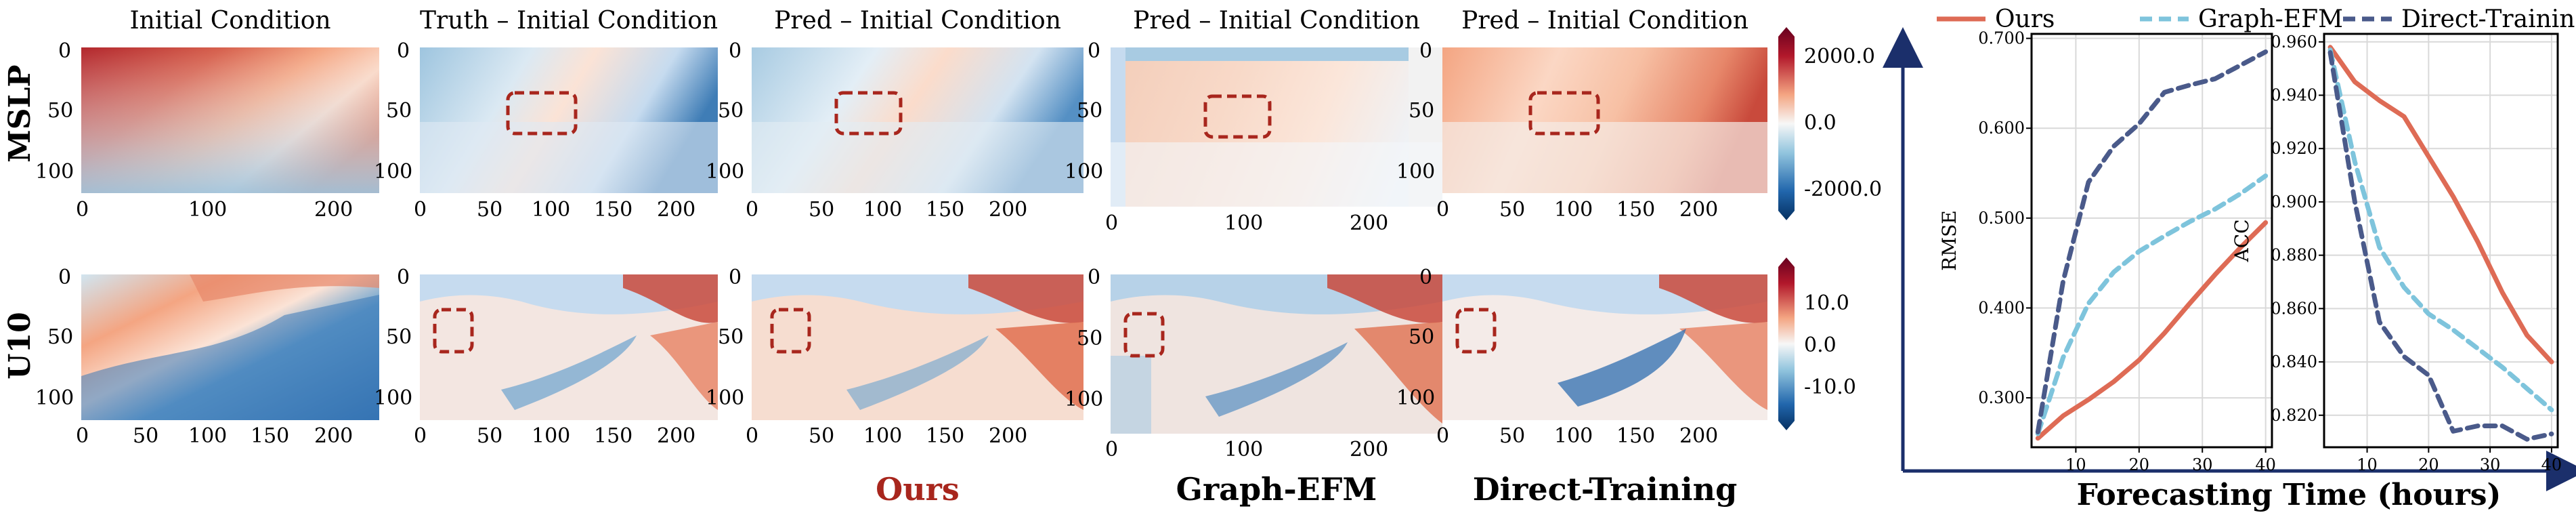 Image resolution: width=2576 pixels, height=515 pixels. Describe the element at coordinates (2001, 38) in the screenshot. I see `y-tick-label: 0.700` at that location.